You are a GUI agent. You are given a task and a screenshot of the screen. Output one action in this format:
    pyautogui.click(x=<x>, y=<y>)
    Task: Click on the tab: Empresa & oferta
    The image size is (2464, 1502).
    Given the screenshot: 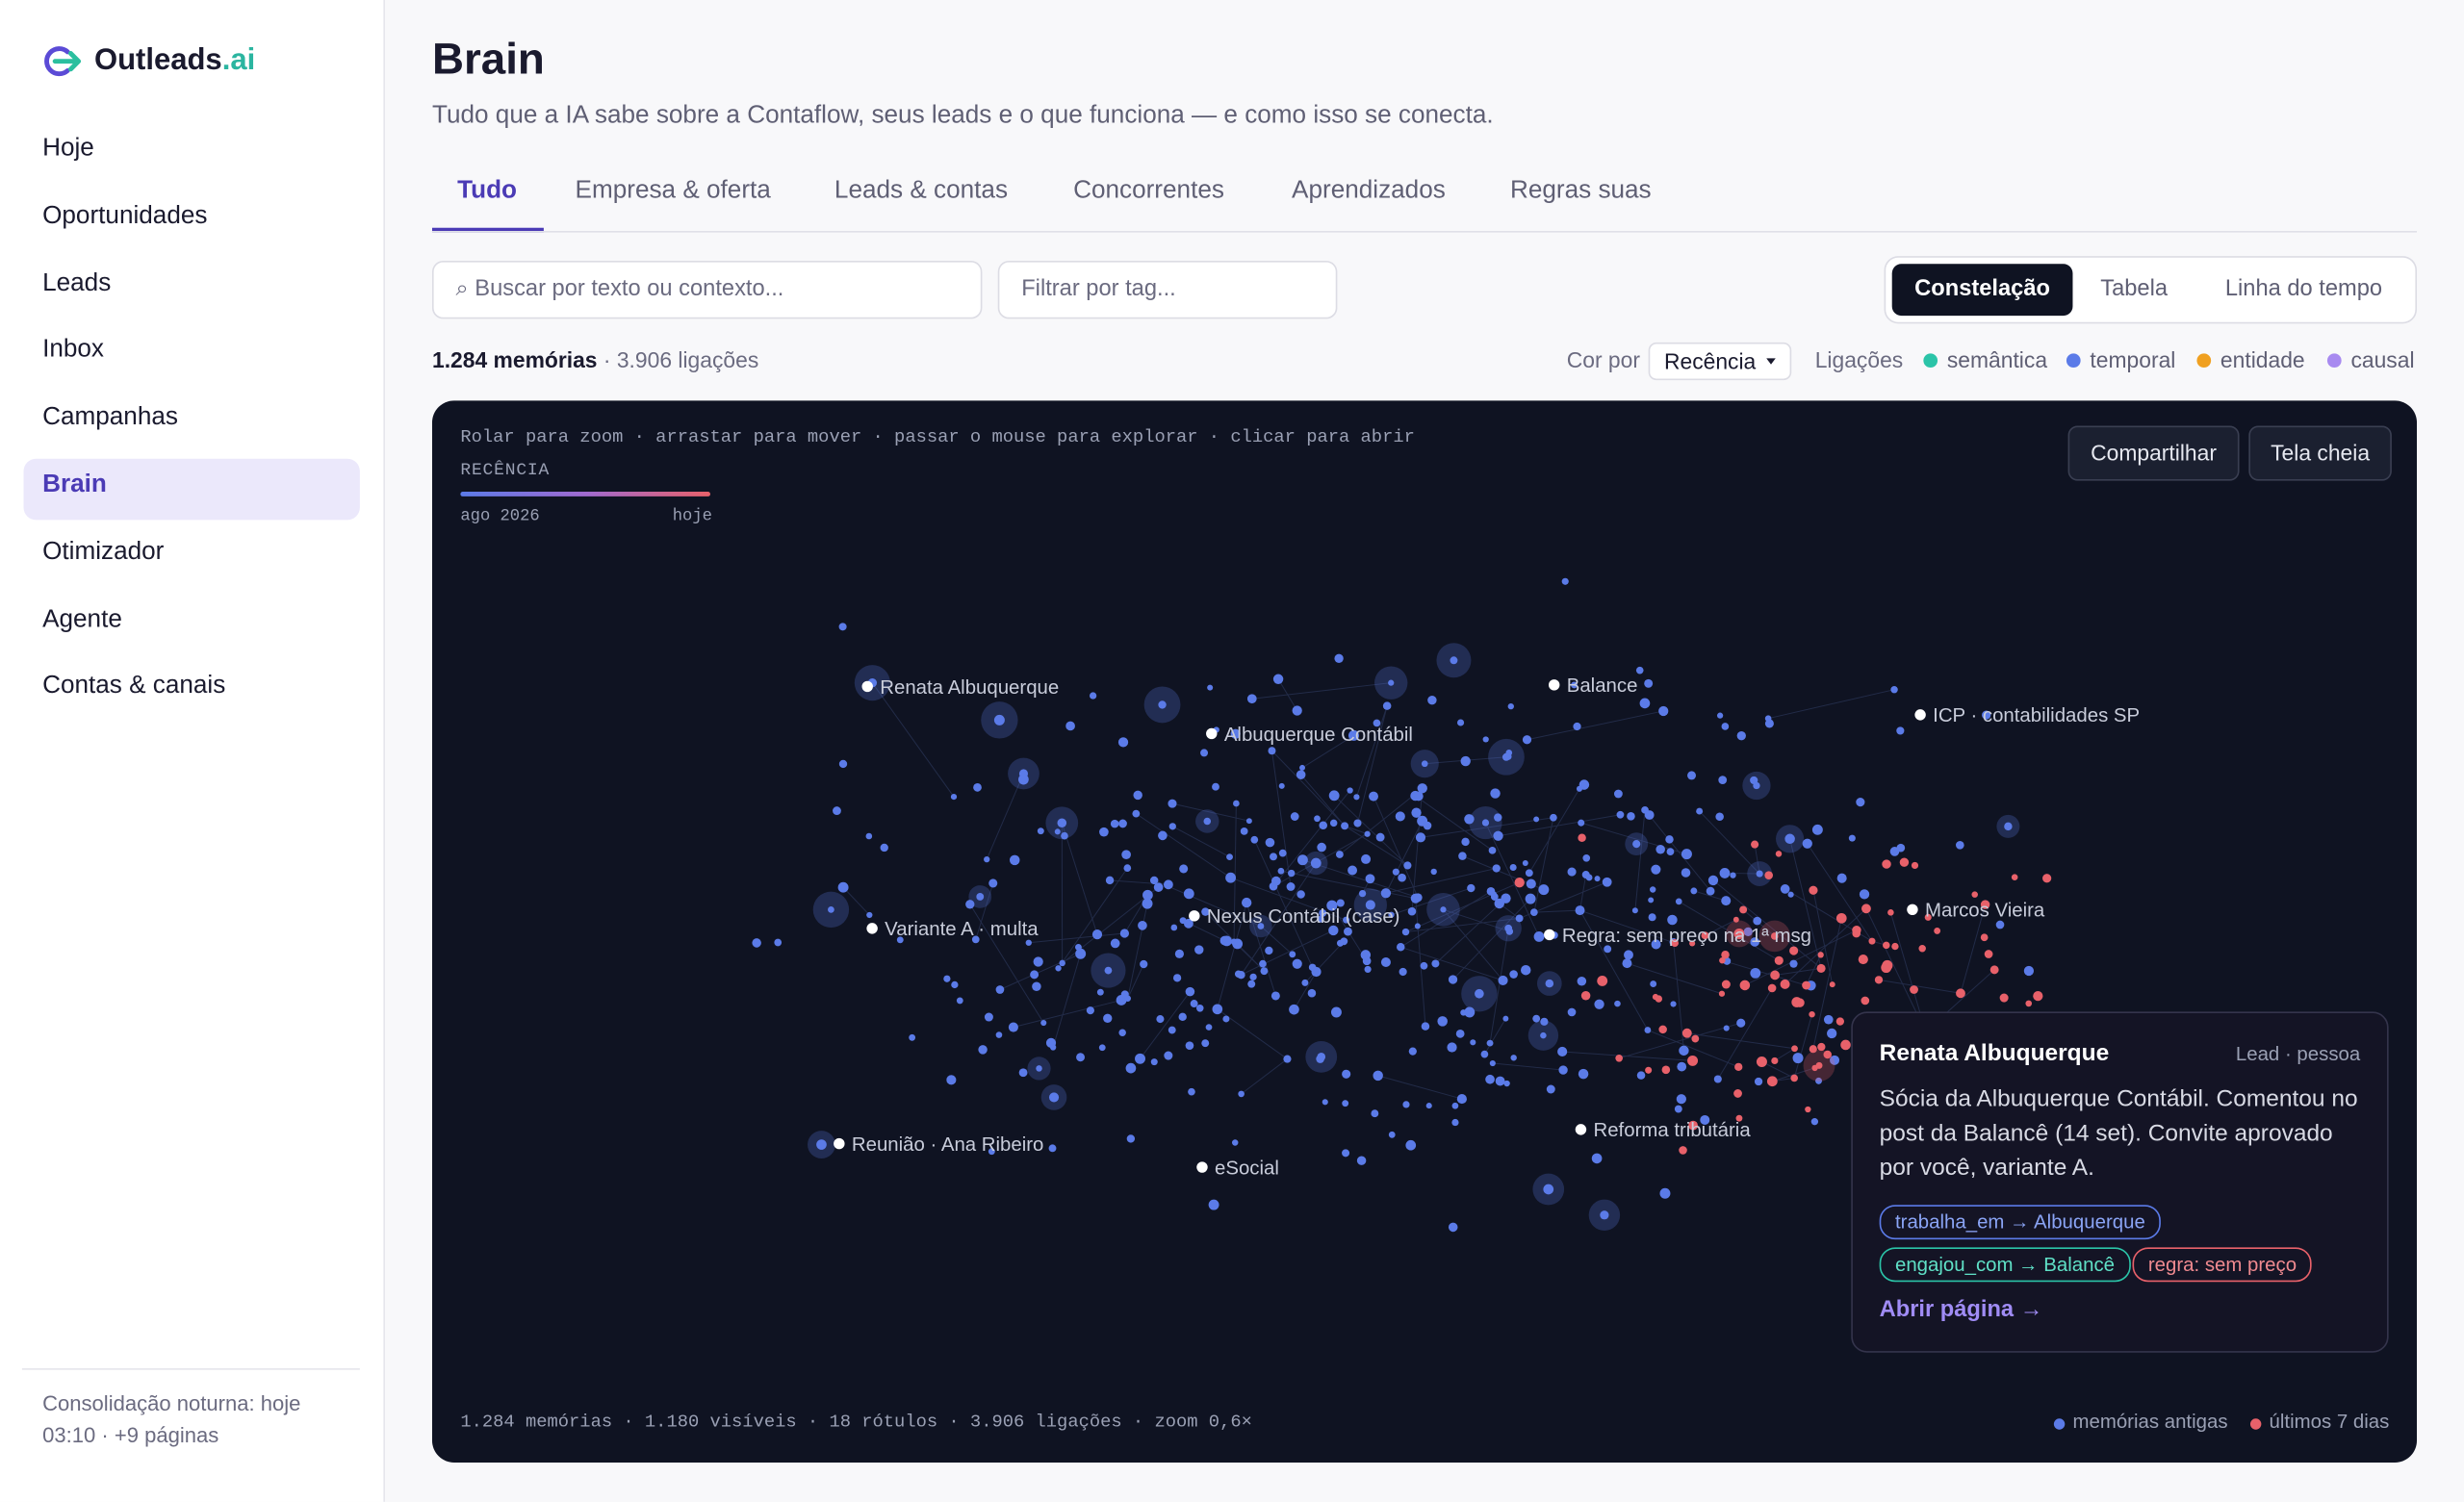 What is the action you would take?
    pyautogui.click(x=673, y=191)
    